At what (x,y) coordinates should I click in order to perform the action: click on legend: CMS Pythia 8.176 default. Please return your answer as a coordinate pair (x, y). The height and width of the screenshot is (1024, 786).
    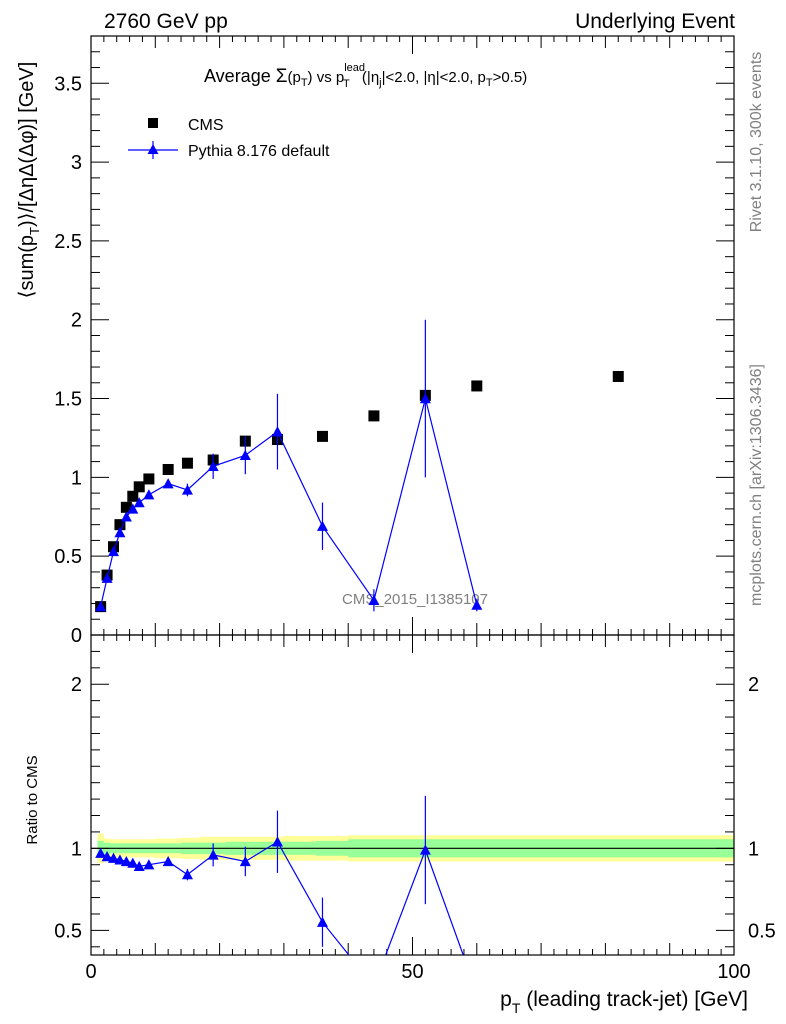
    Looking at the image, I should click on (229, 138).